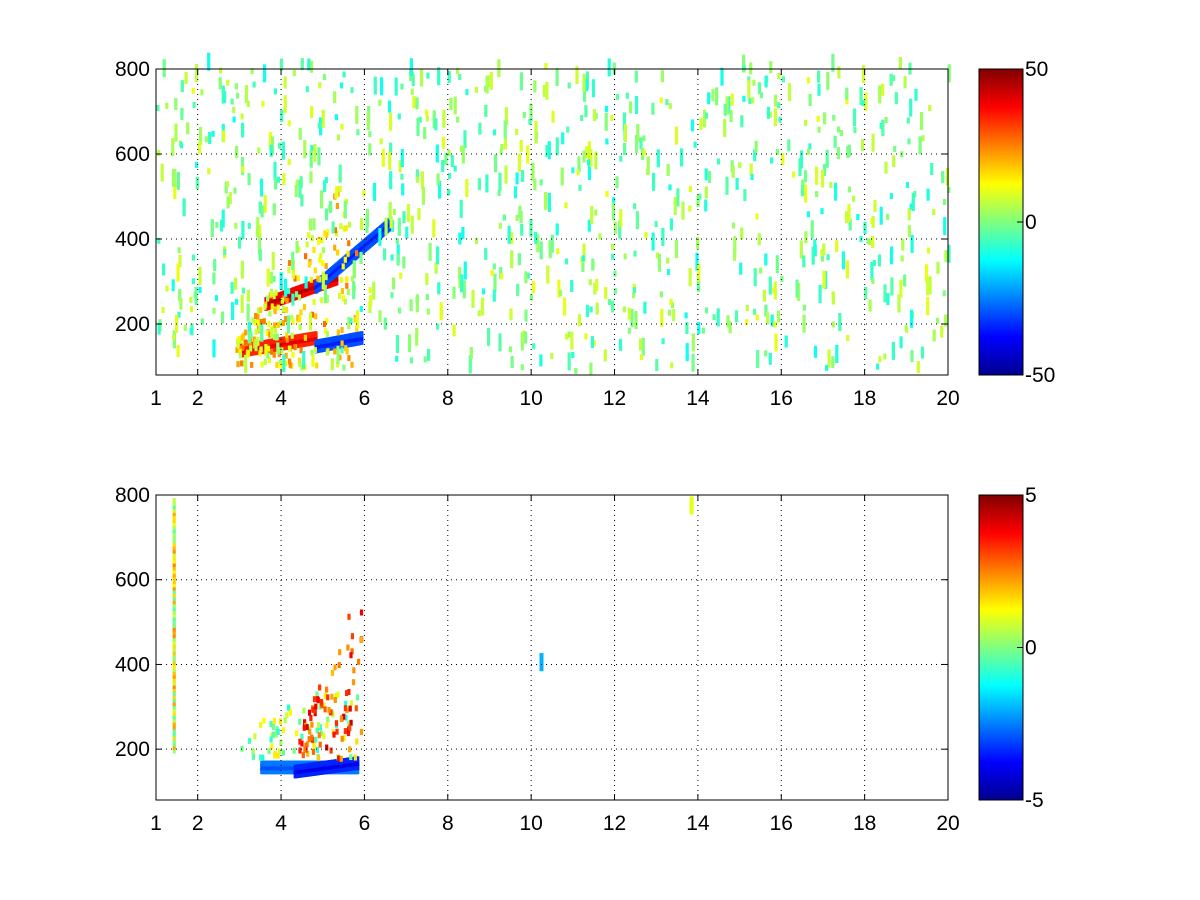  What do you see at coordinates (281, 823) in the screenshot?
I see `x-tick-label: 4` at bounding box center [281, 823].